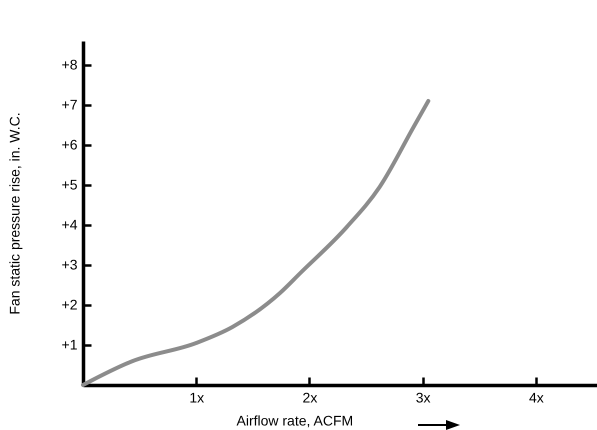 This screenshot has width=597, height=430. I want to click on y-tick-label: +5, so click(70, 184).